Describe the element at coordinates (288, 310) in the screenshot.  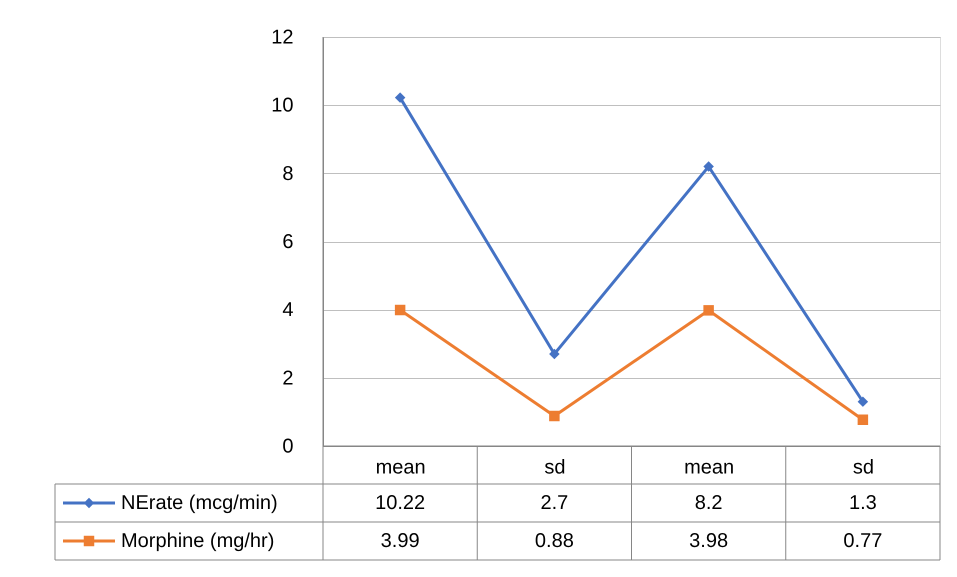
I see `y-tick-label: 4` at that location.